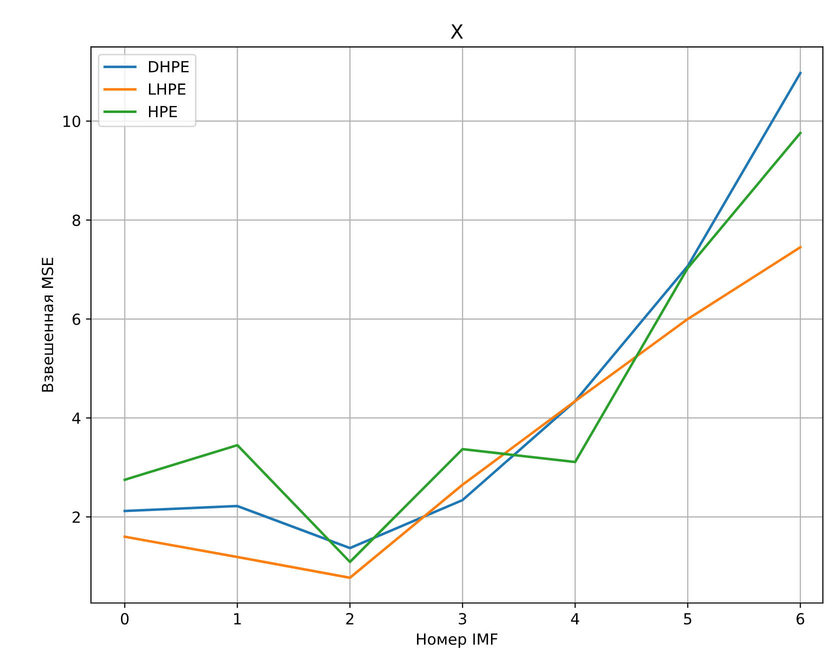 The height and width of the screenshot is (670, 827). What do you see at coordinates (168, 66) in the screenshot?
I see `legend-label: DHPE` at bounding box center [168, 66].